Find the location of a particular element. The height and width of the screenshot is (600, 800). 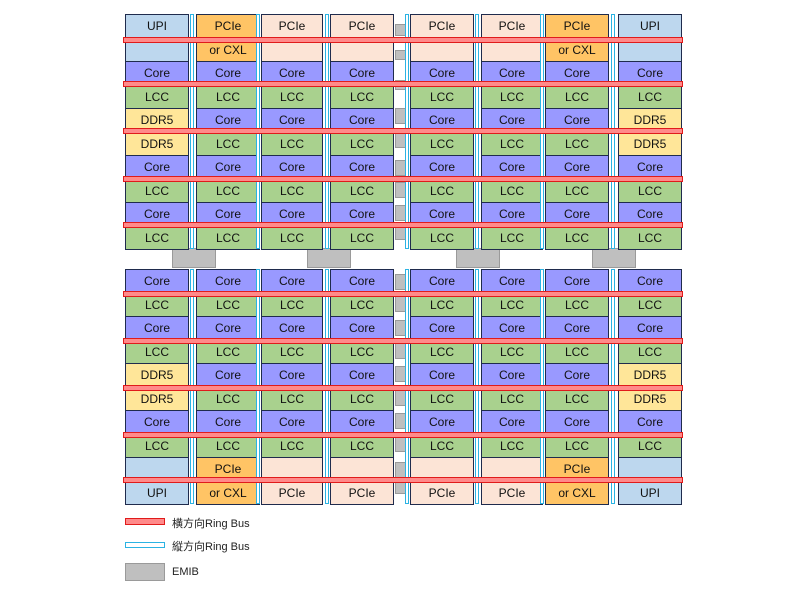

bottom-die-tile-r2-c7: Core is located at coordinates (650, 328).